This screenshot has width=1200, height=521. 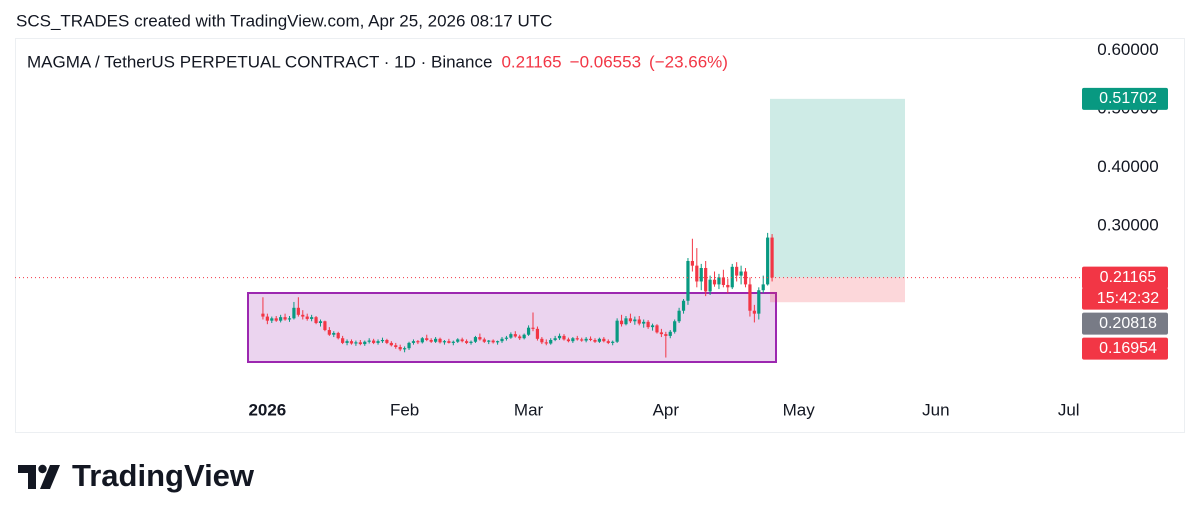 I want to click on x-tick-label: Apr, so click(x=666, y=409).